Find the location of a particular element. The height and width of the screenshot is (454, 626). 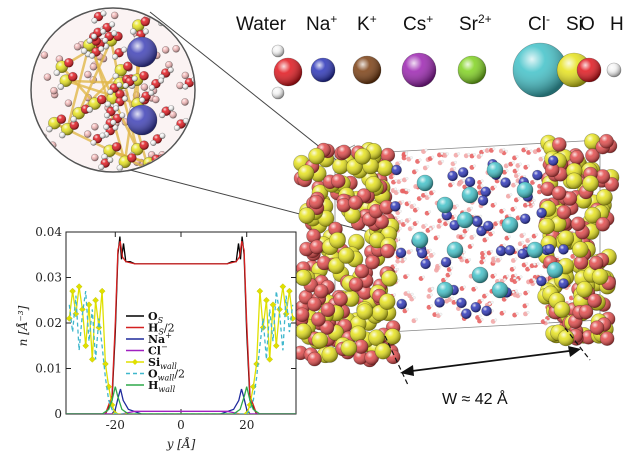

sphere-icon-cl is located at coordinates (540, 70).